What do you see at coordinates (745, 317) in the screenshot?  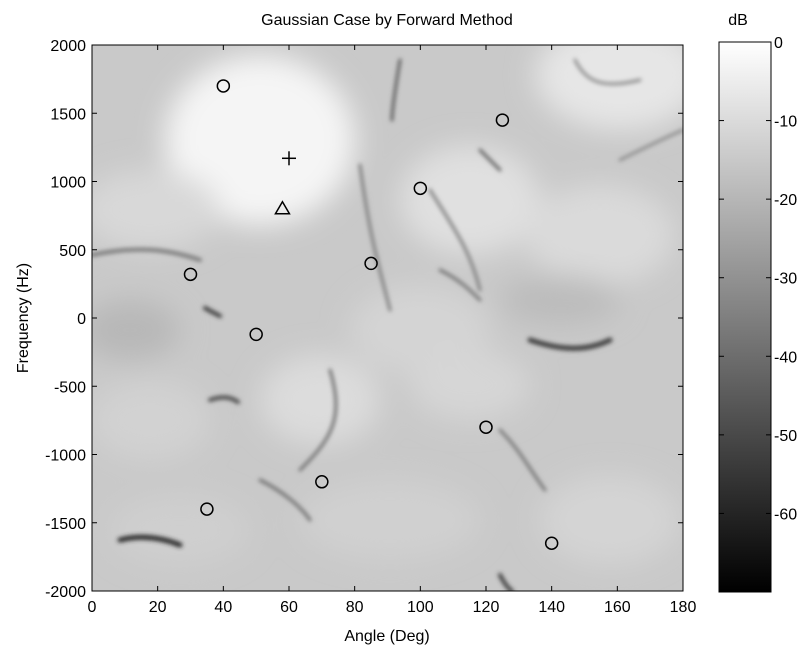 I see `colorbar` at bounding box center [745, 317].